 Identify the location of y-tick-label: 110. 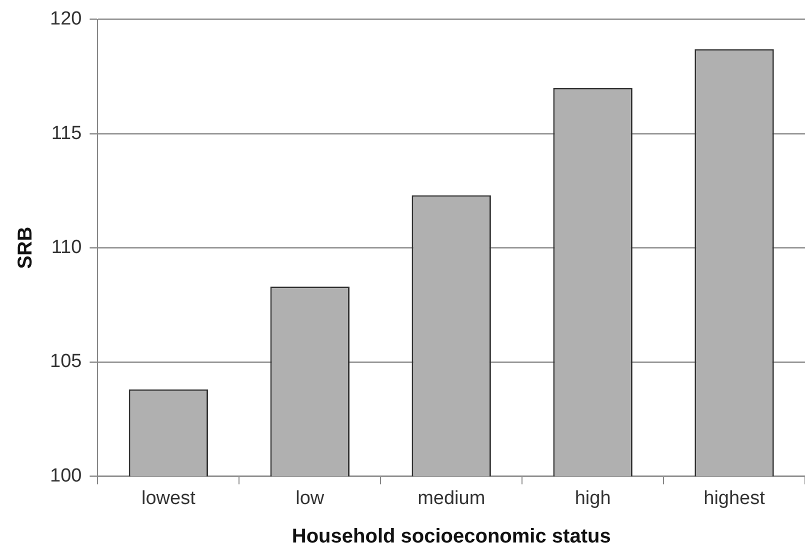
(66, 247).